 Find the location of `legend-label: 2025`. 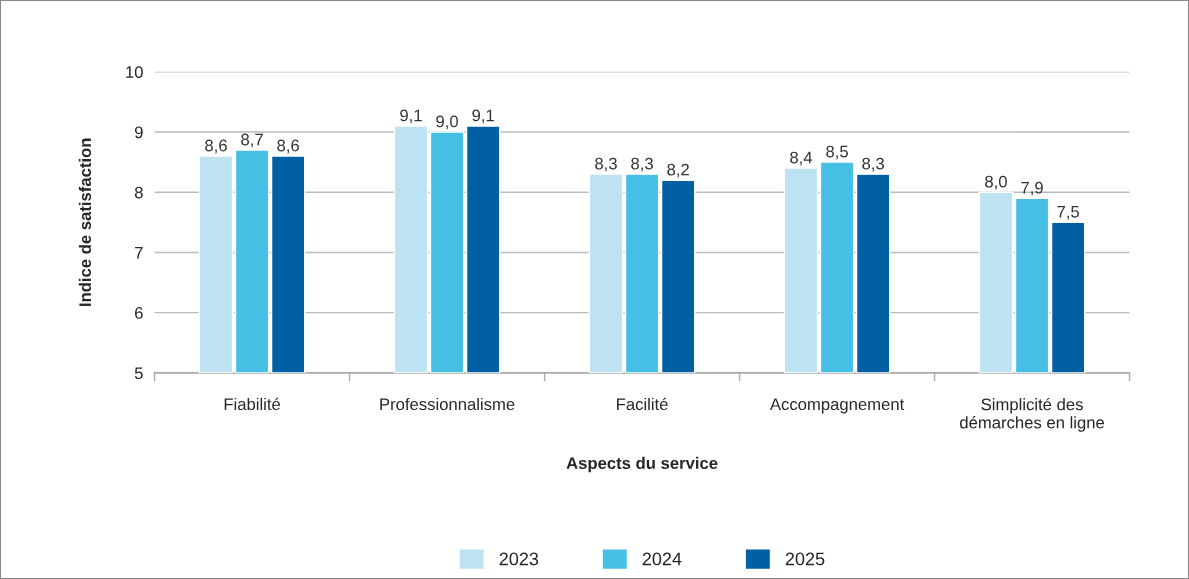

legend-label: 2025 is located at coordinates (805, 559).